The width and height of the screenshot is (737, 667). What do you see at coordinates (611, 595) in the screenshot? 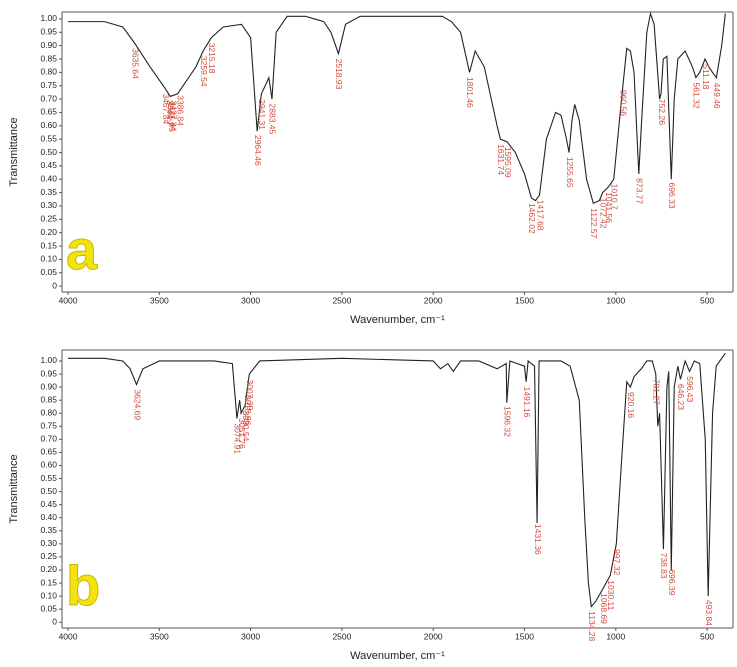
I see `peak-label: 1030.11` at bounding box center [611, 595].